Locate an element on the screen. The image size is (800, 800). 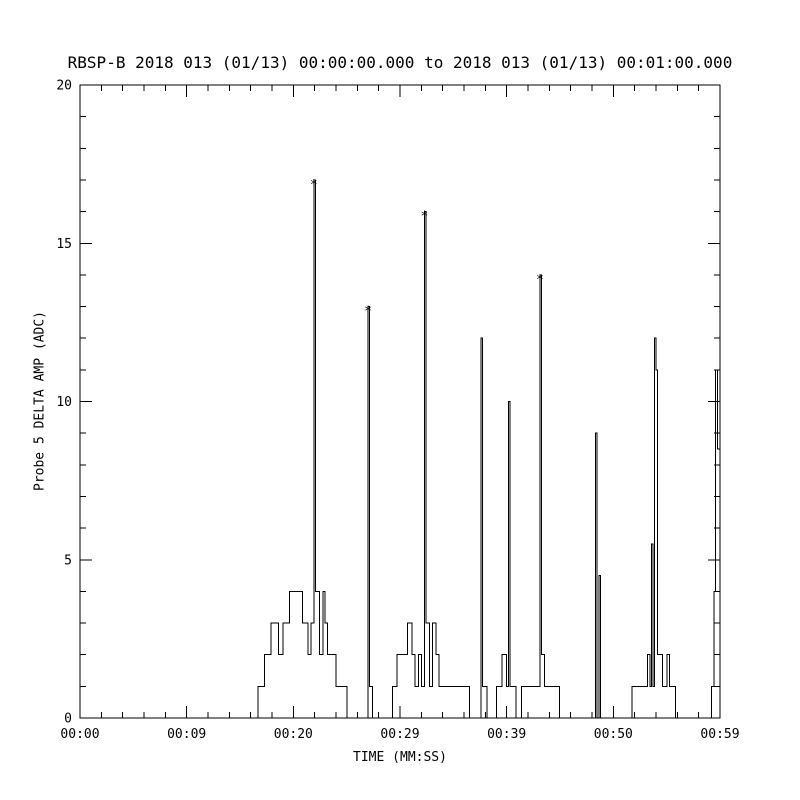
x-tick-label: 00:50 is located at coordinates (613, 734).